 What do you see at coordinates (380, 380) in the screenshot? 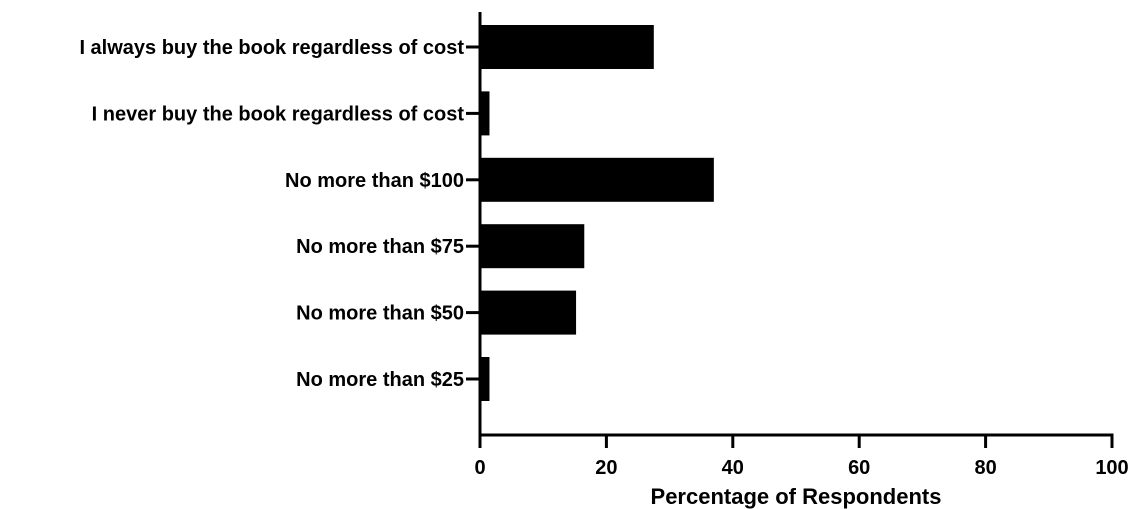
I see `category-label: No more than $25` at bounding box center [380, 380].